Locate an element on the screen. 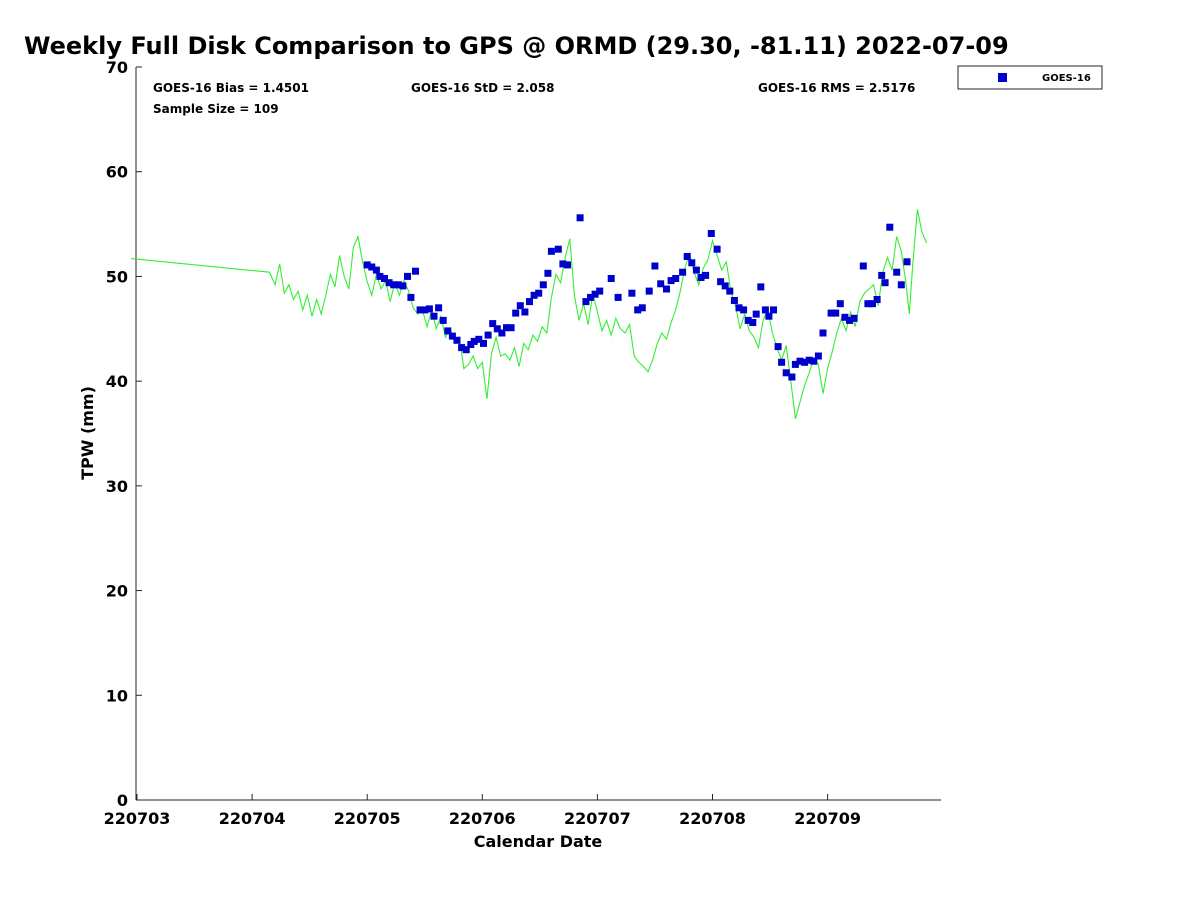 This screenshot has width=1200, height=900. x-tick-label: 220709 is located at coordinates (827, 818).